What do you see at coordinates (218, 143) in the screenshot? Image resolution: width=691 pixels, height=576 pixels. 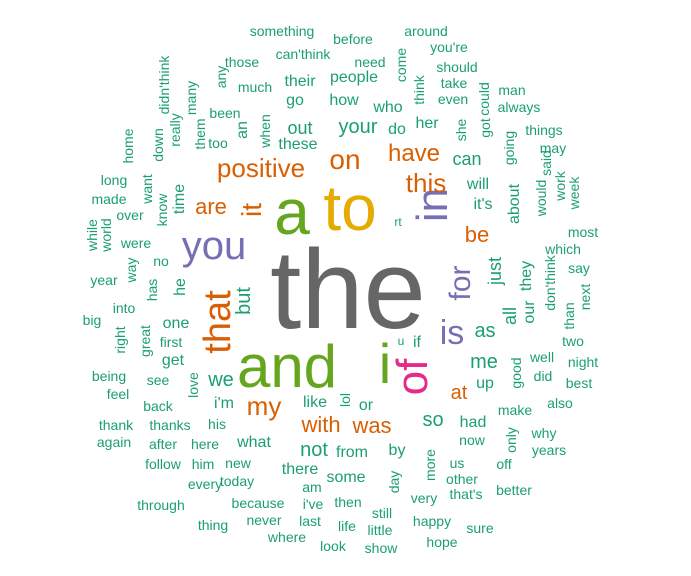 I see `word-too: too` at bounding box center [218, 143].